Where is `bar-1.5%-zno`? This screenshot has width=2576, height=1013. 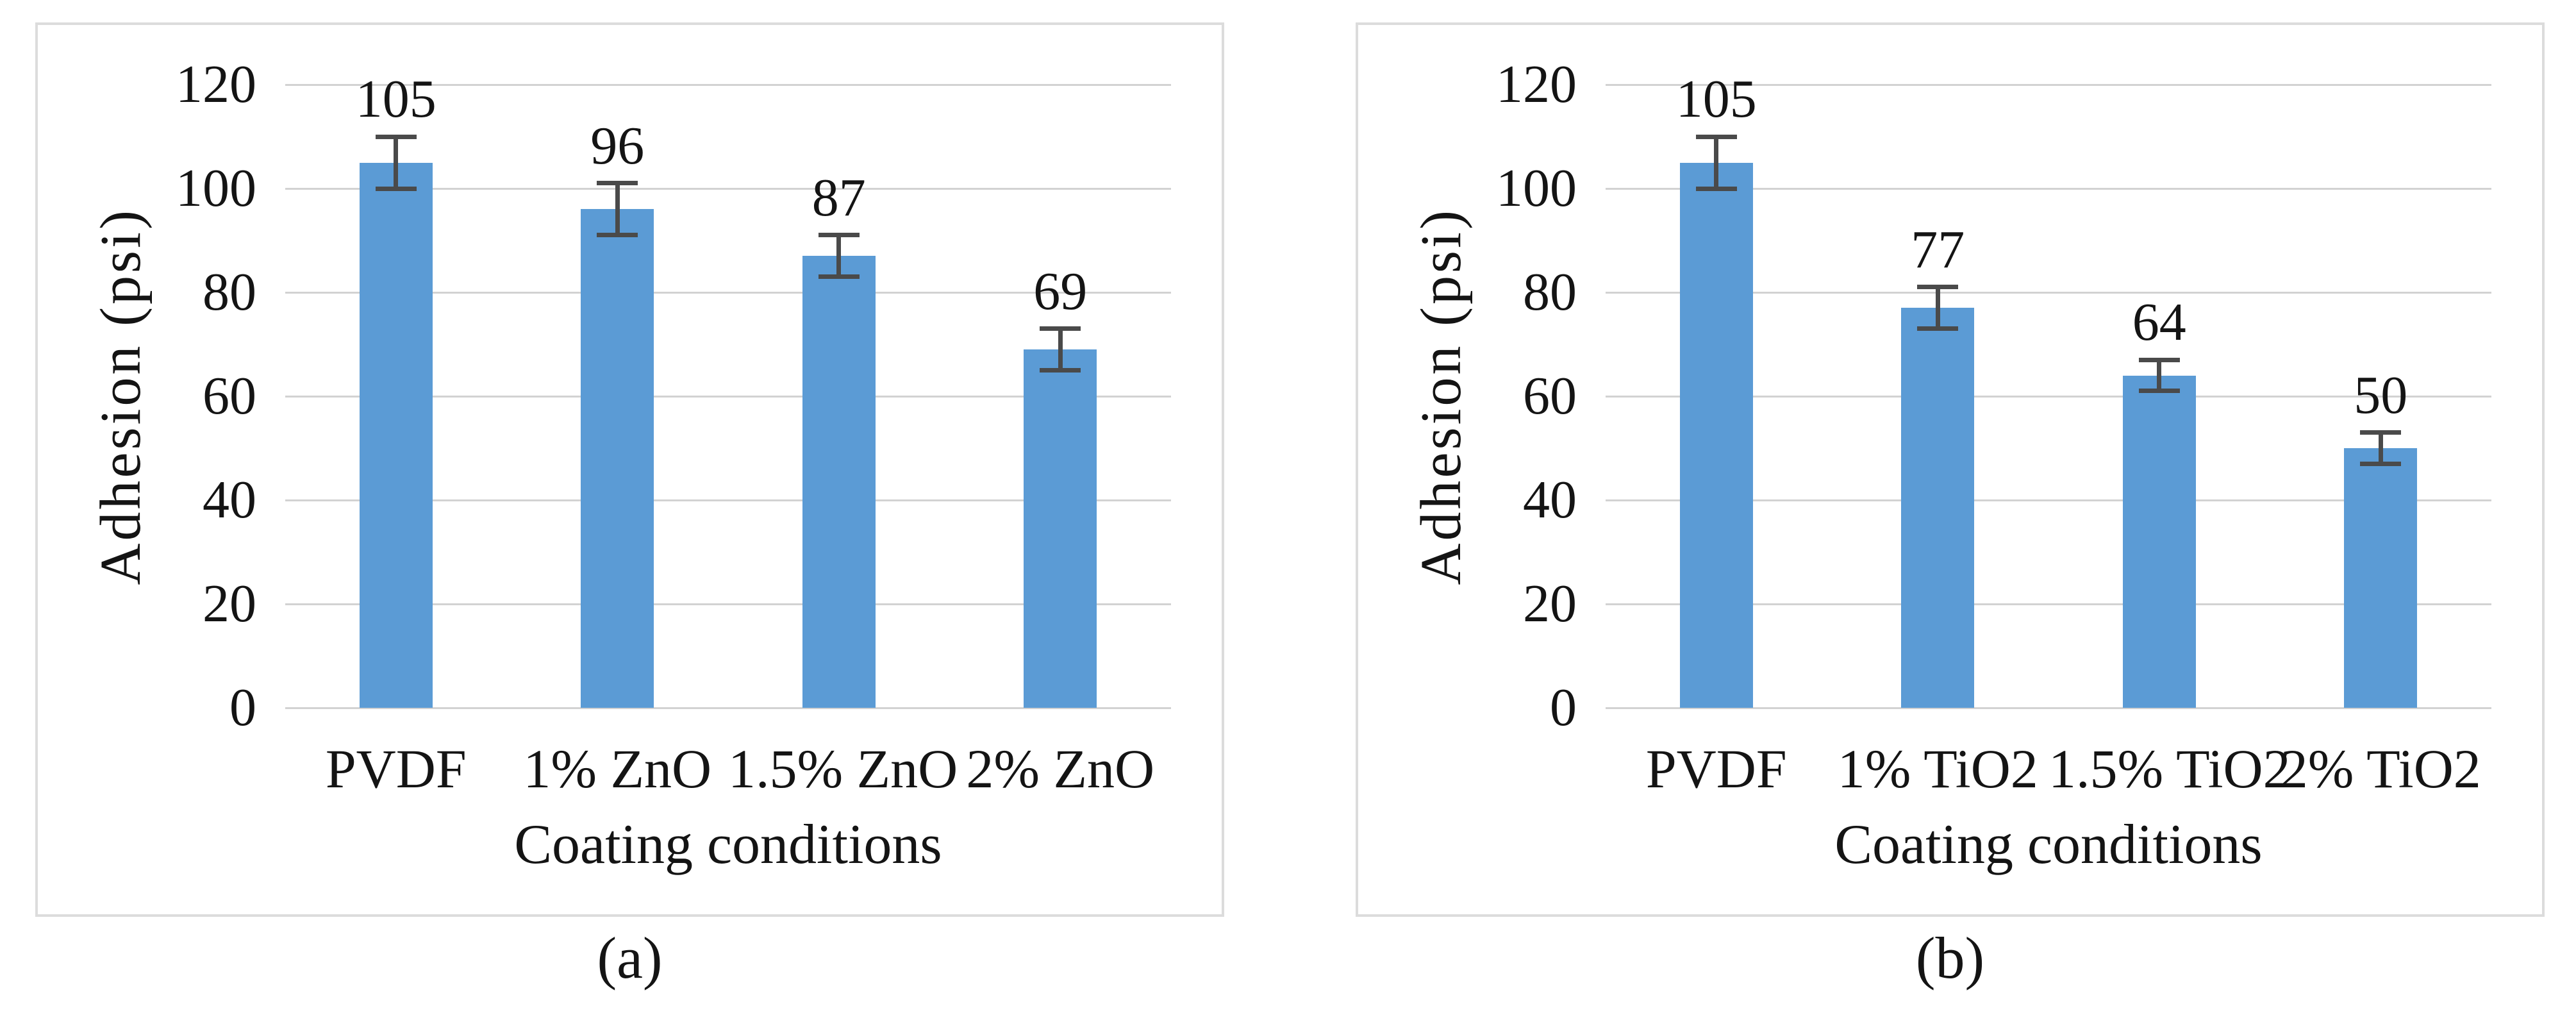
bar-1.5%-zno is located at coordinates (839, 482).